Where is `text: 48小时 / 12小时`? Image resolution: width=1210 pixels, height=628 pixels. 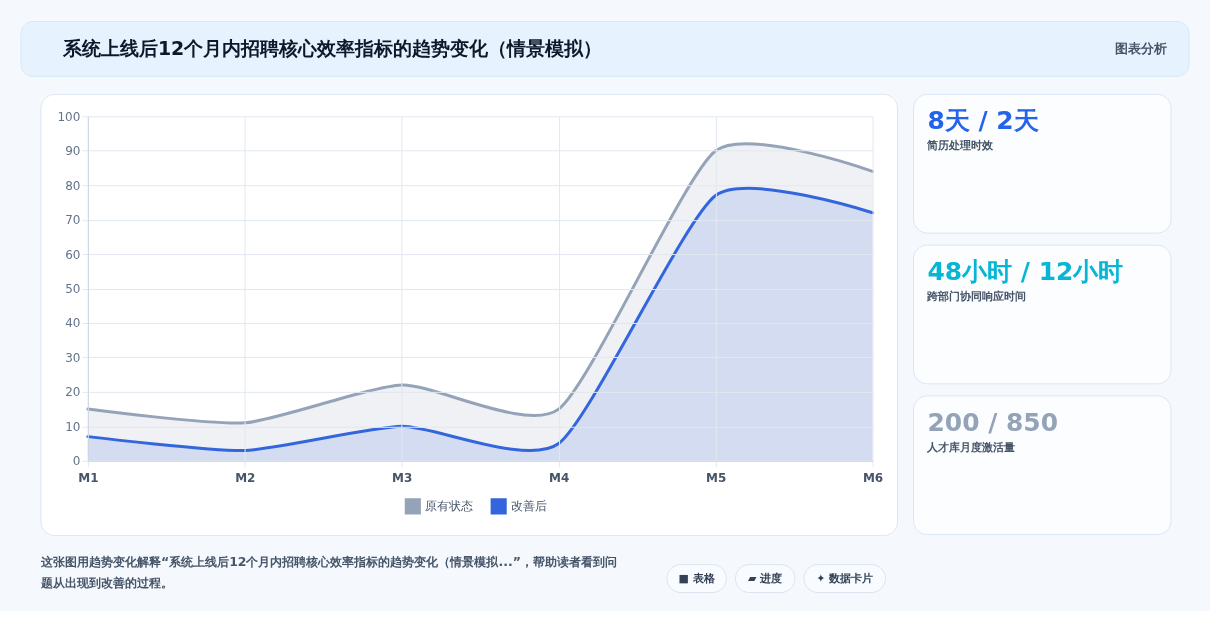 text: 48小时 / 12小时 is located at coordinates (1025, 272).